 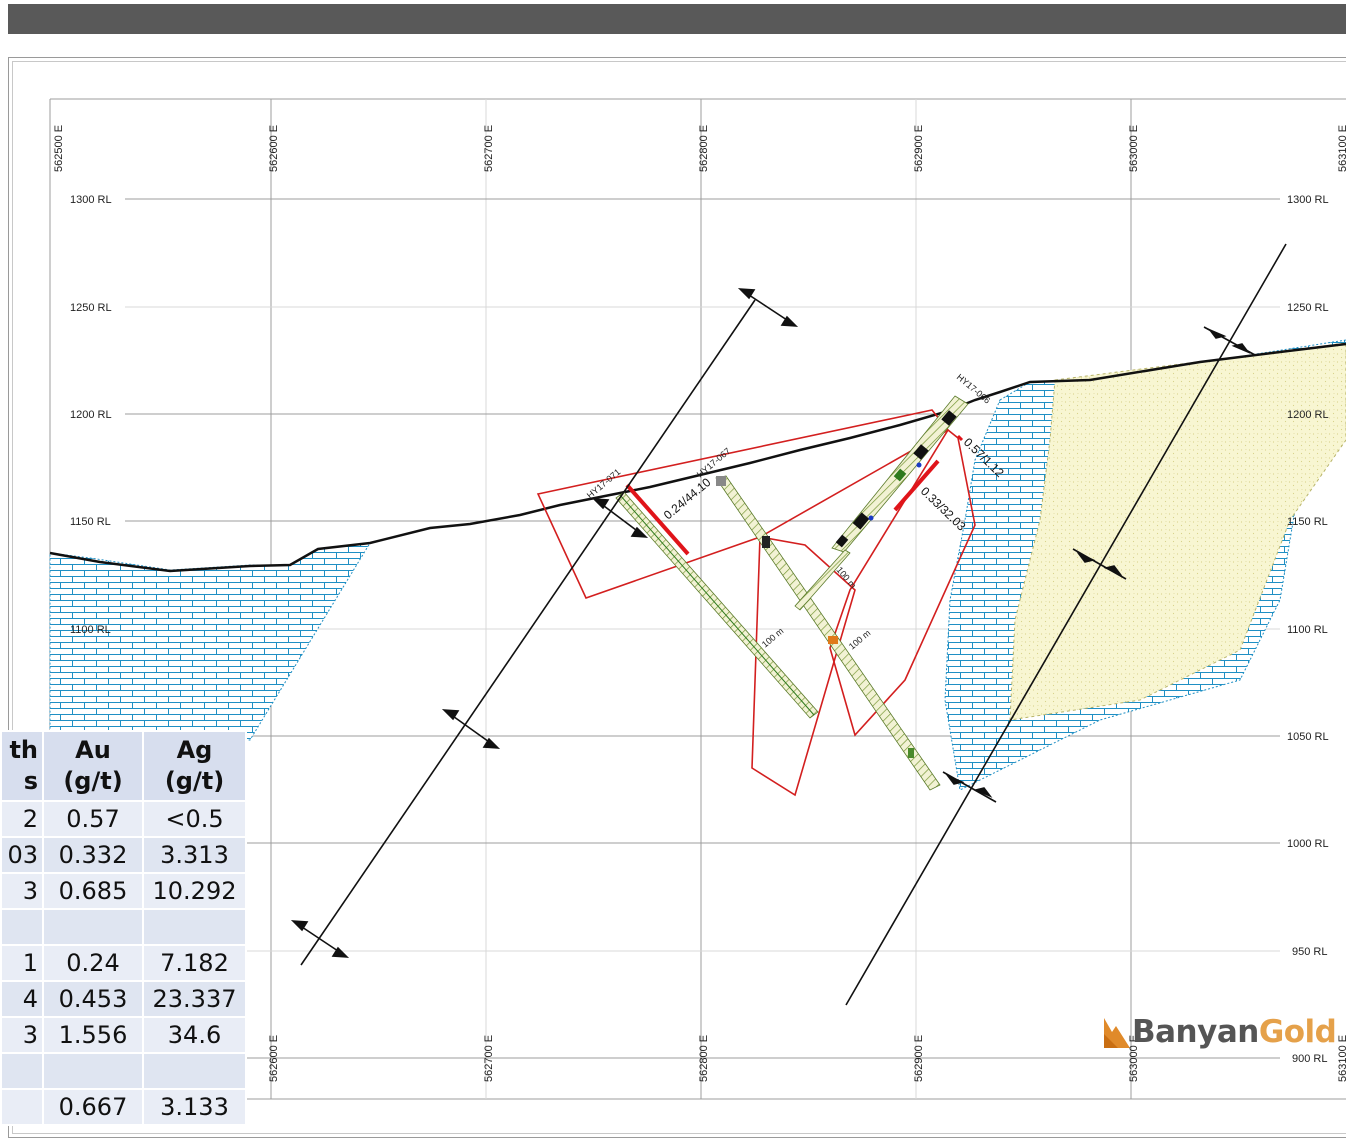 What do you see at coordinates (93, 1035) in the screenshot?
I see `cell-au: 1.556` at bounding box center [93, 1035].